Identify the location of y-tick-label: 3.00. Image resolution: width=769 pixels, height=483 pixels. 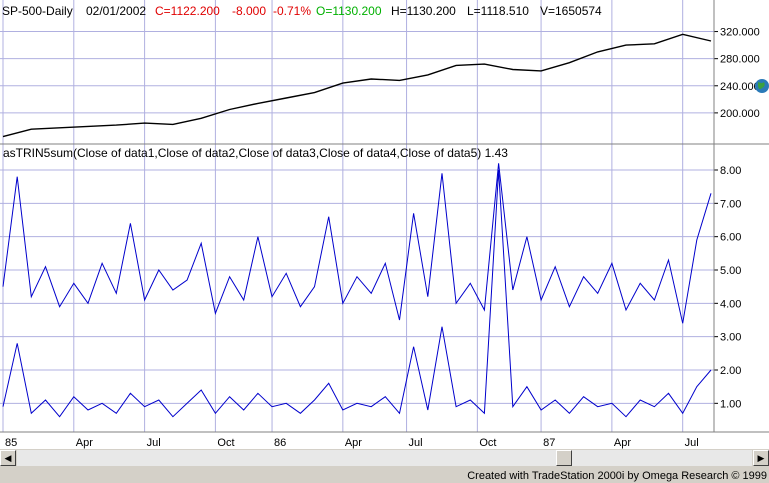
(730, 338).